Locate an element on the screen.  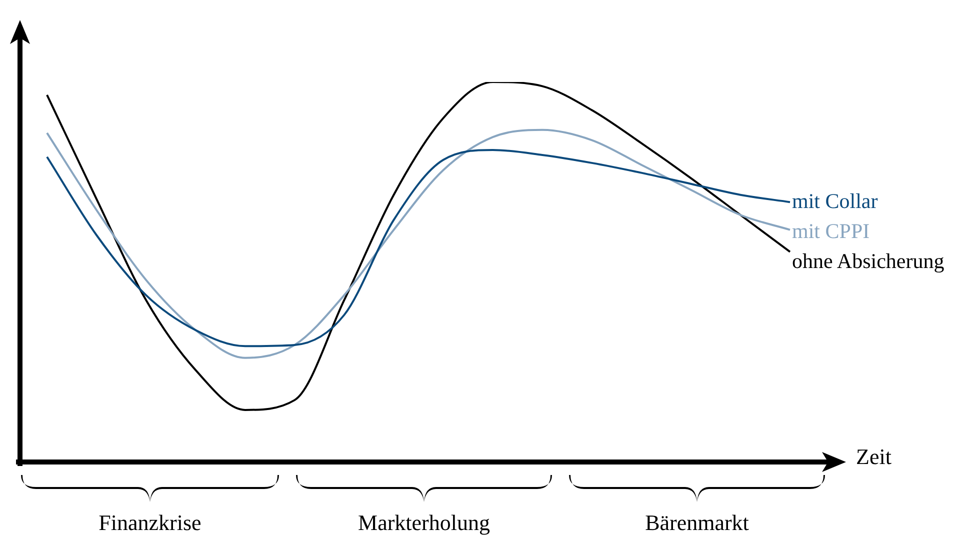
series-label: ohne Absicherung is located at coordinates (868, 261).